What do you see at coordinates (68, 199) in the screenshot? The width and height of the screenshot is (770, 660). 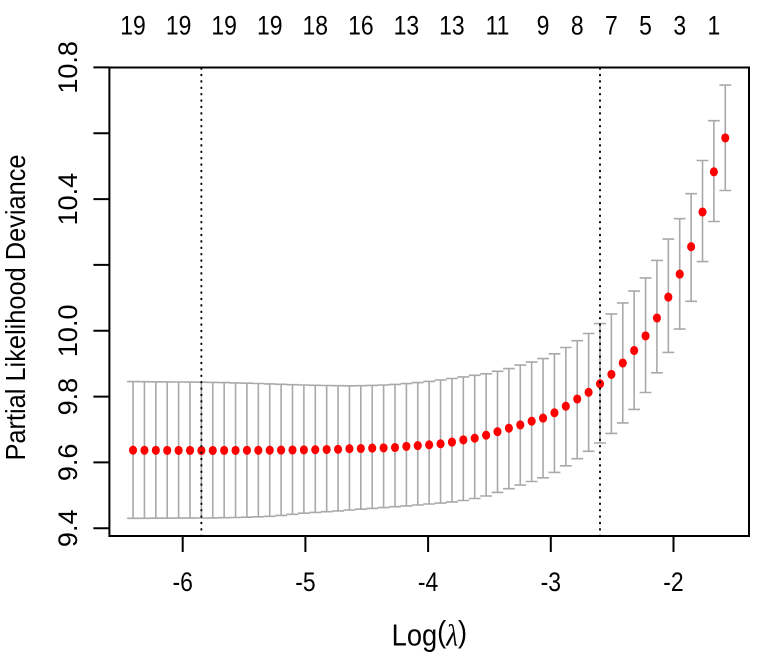 I see `svg-text: 10.4` at bounding box center [68, 199].